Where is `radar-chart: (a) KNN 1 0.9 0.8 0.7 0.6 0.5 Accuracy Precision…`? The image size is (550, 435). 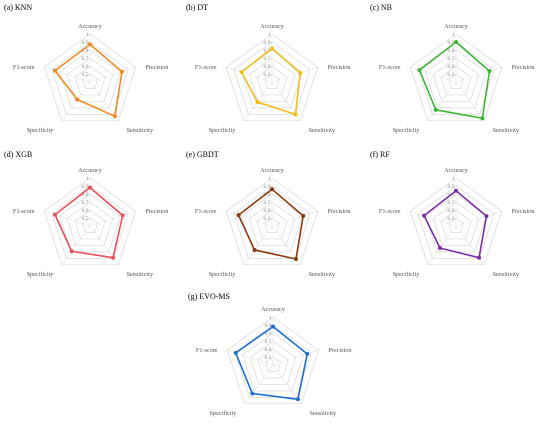
radar-chart: (a) KNN 1 0.9 0.8 0.7 0.6 0.5 Accuracy Precision… is located at coordinates (86, 68).